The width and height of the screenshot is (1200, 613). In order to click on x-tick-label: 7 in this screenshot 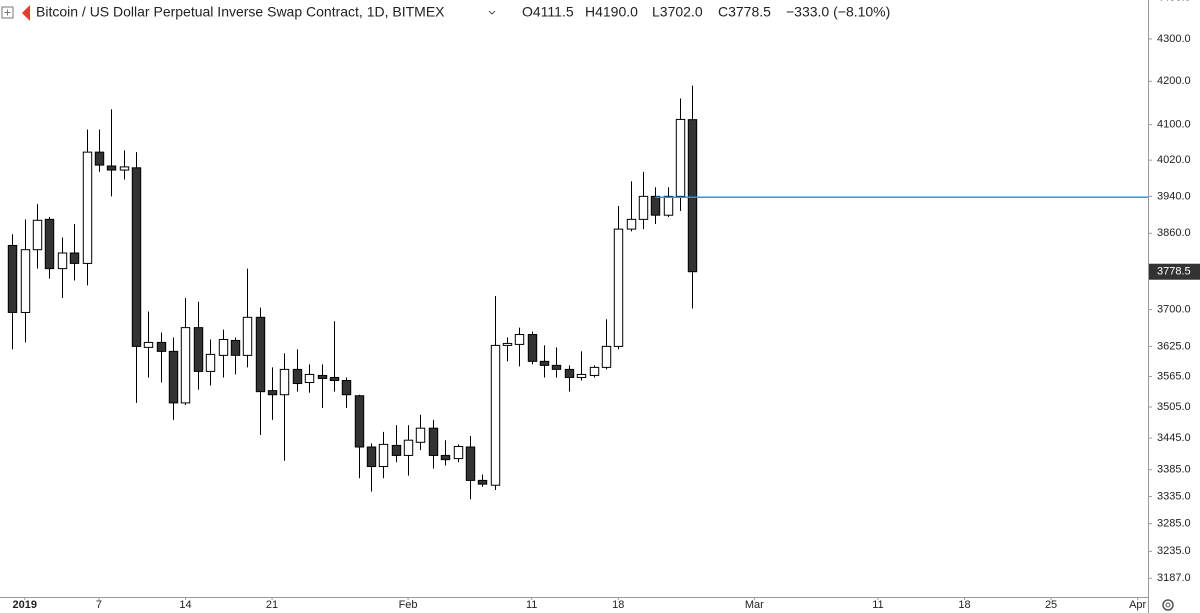, I will do `click(99, 605)`.